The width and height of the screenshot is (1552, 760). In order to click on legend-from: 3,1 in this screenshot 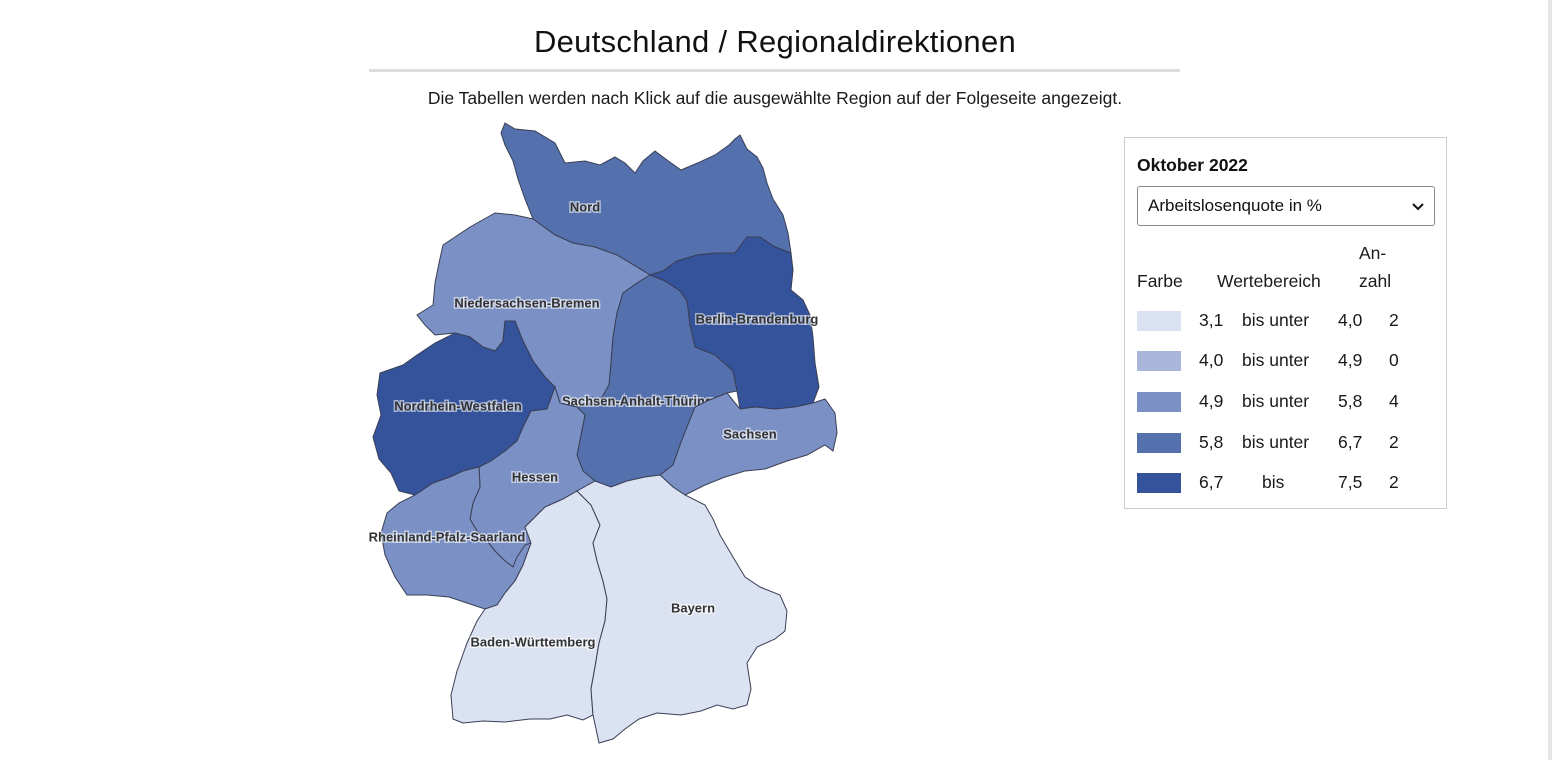, I will do `click(1211, 320)`.